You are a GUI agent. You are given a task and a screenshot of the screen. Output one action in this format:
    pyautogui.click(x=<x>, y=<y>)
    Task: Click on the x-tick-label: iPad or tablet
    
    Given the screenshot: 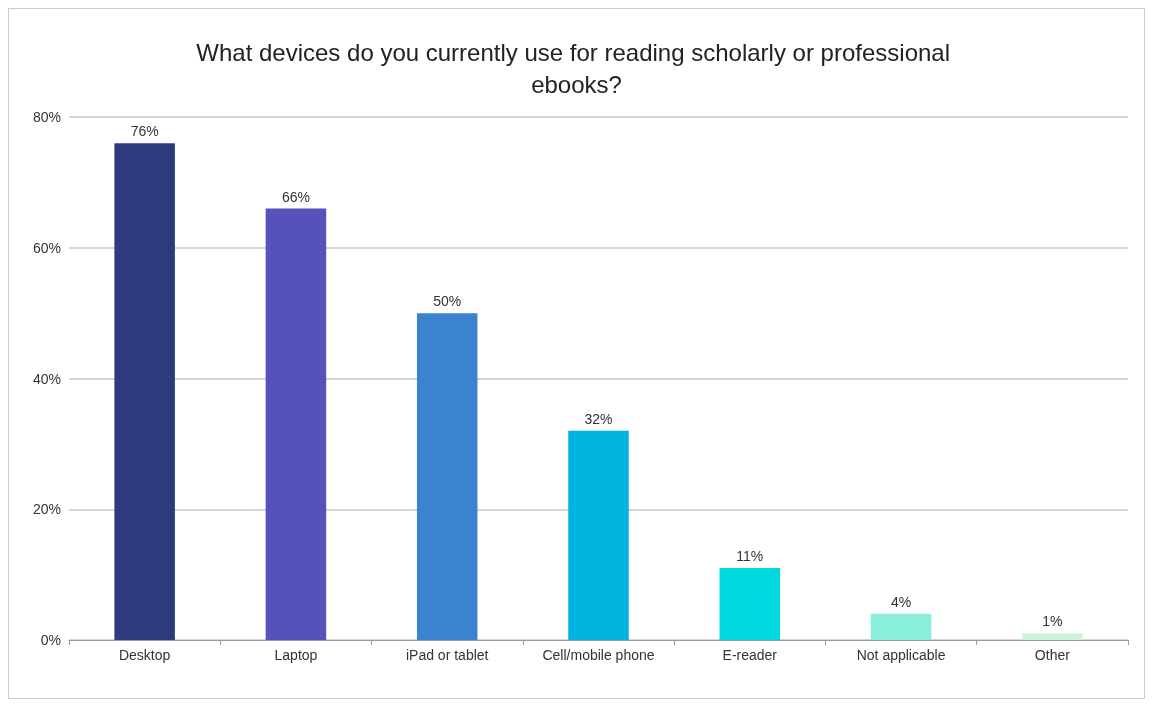 What is the action you would take?
    pyautogui.click(x=447, y=655)
    